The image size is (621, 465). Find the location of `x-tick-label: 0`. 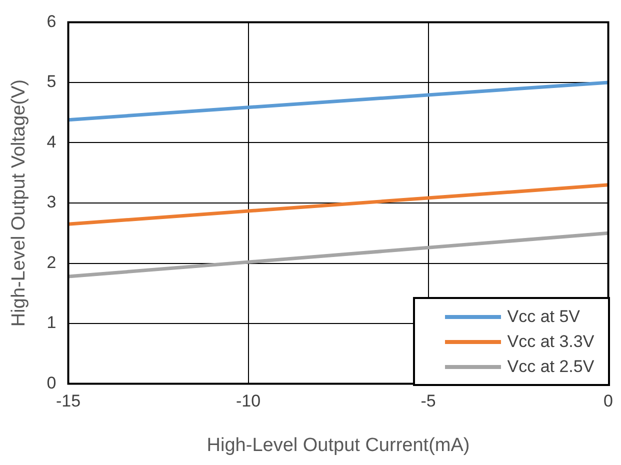

x-tick-label: 0 is located at coordinates (609, 401).